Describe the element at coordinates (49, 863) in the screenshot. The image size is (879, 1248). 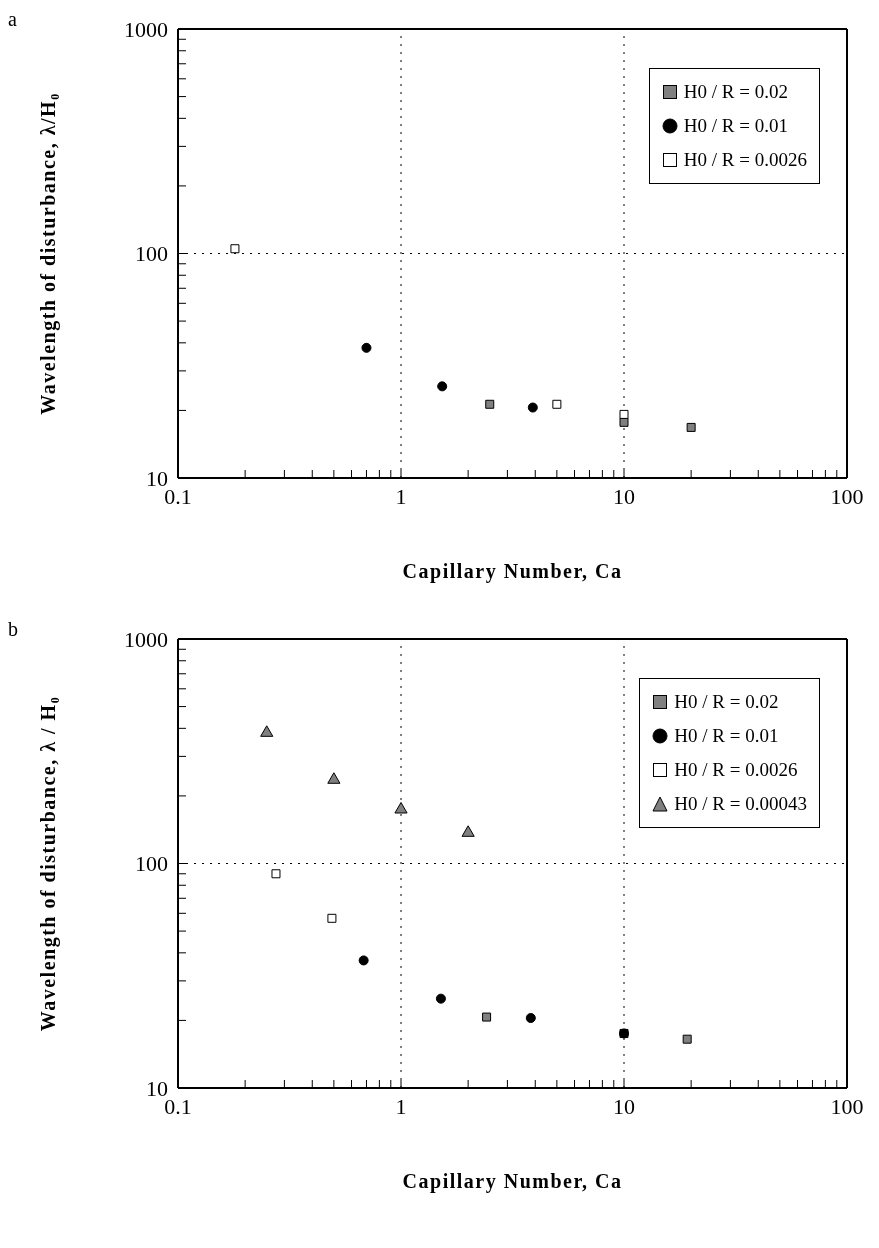
I see `y-axis-title: Wavelength of disturbance, λ / H₀` at that location.